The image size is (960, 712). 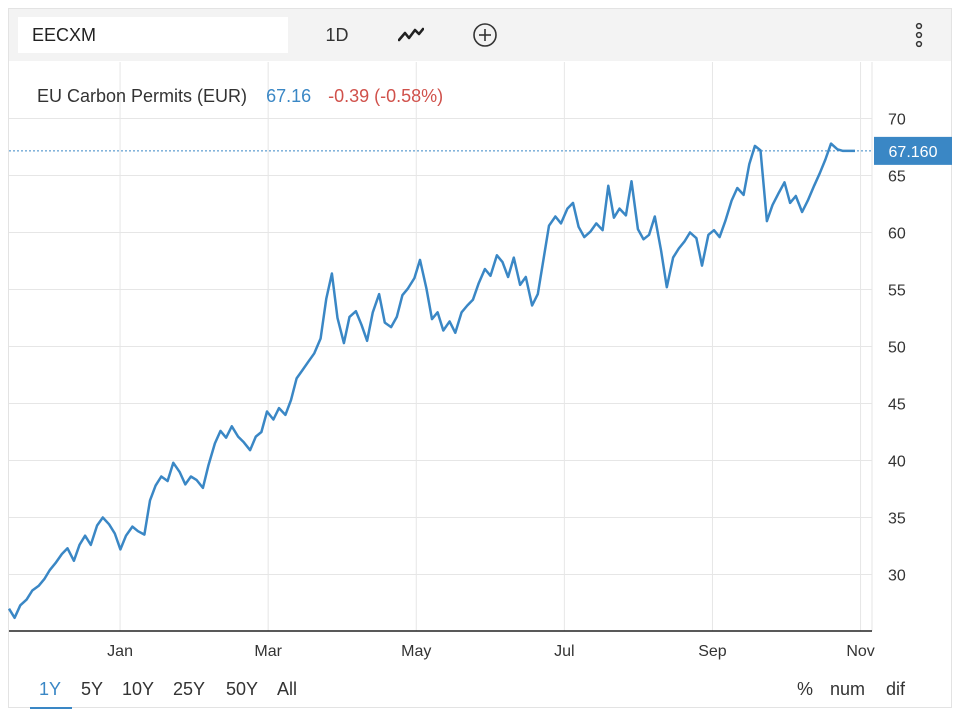 I want to click on range-10y-button: 10Y, so click(x=138, y=688).